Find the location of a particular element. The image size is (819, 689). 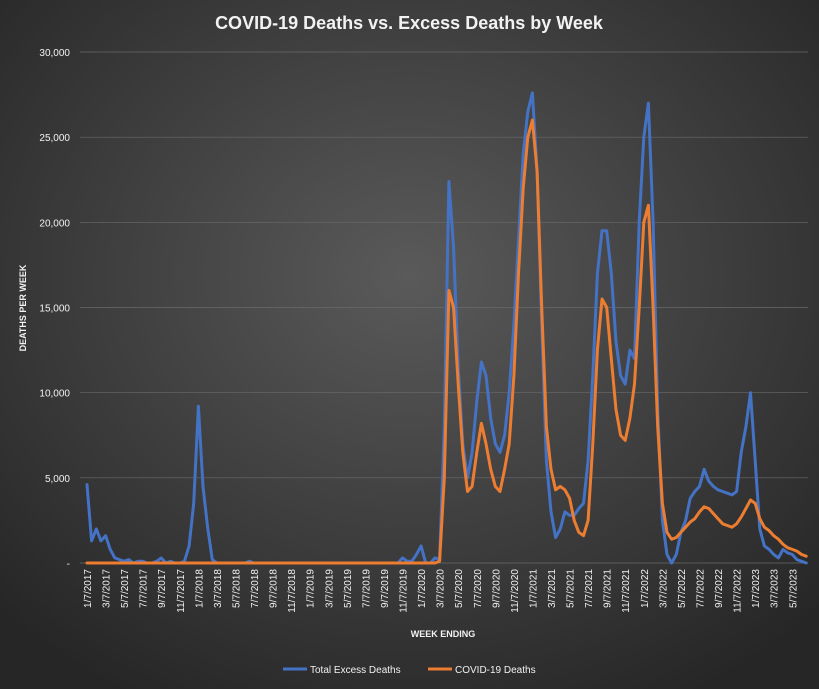

x-tick-label: 7/7/2019 is located at coordinates (366, 588).